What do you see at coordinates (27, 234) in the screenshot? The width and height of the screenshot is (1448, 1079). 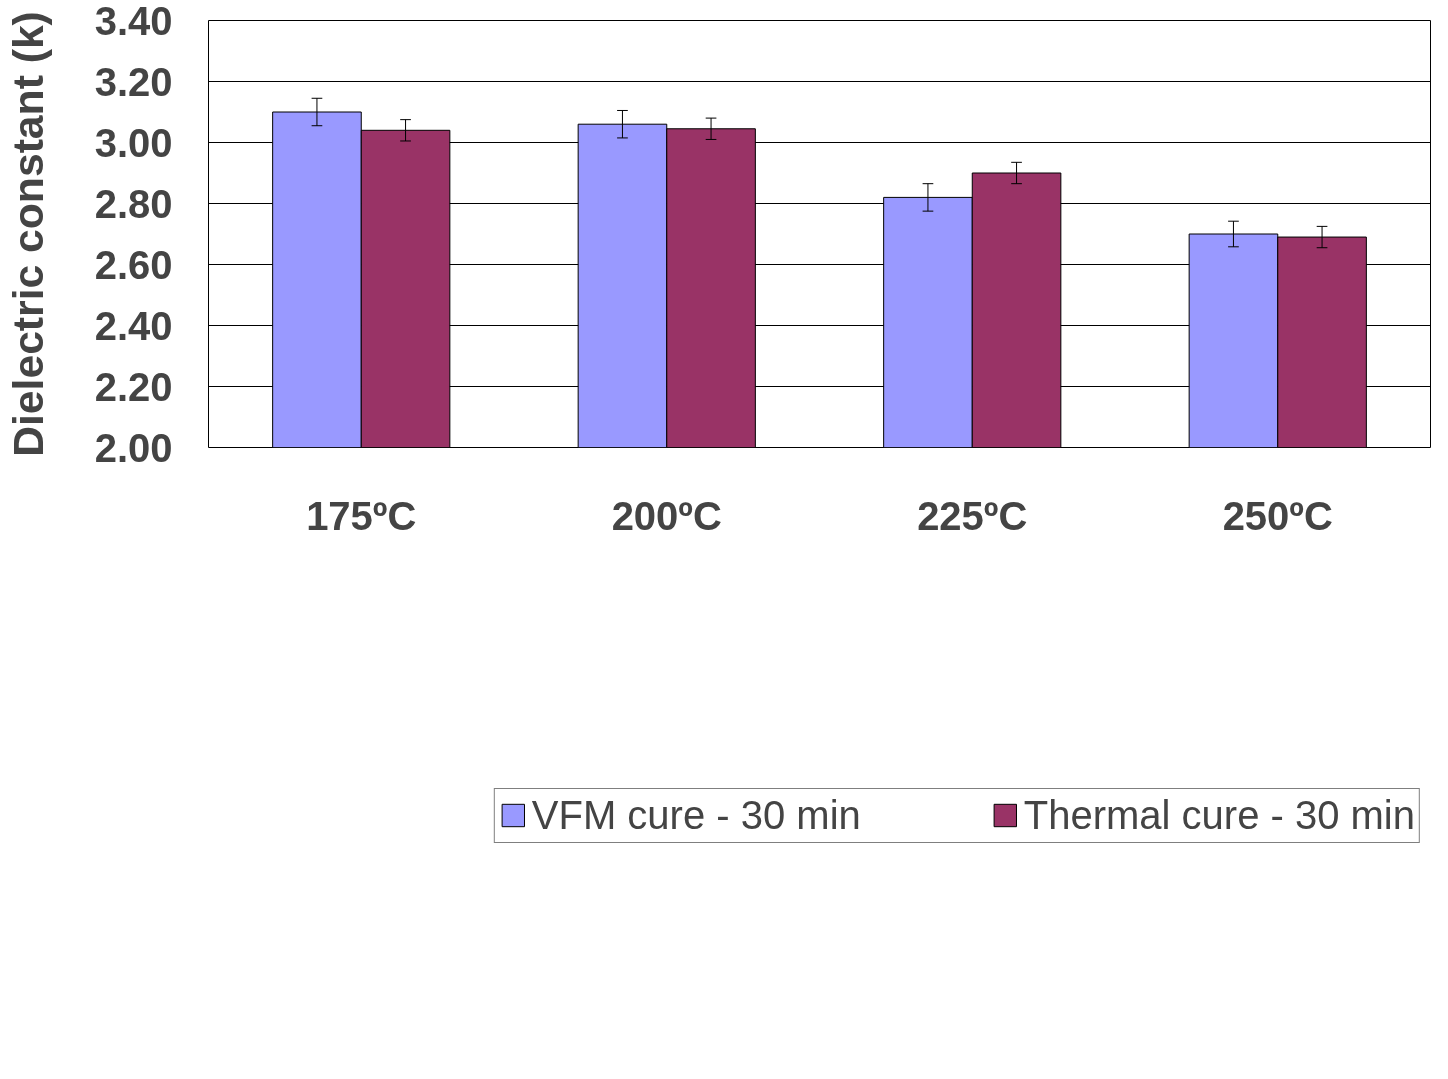 I see `y-axis-title: Dielectric constant (k)` at bounding box center [27, 234].